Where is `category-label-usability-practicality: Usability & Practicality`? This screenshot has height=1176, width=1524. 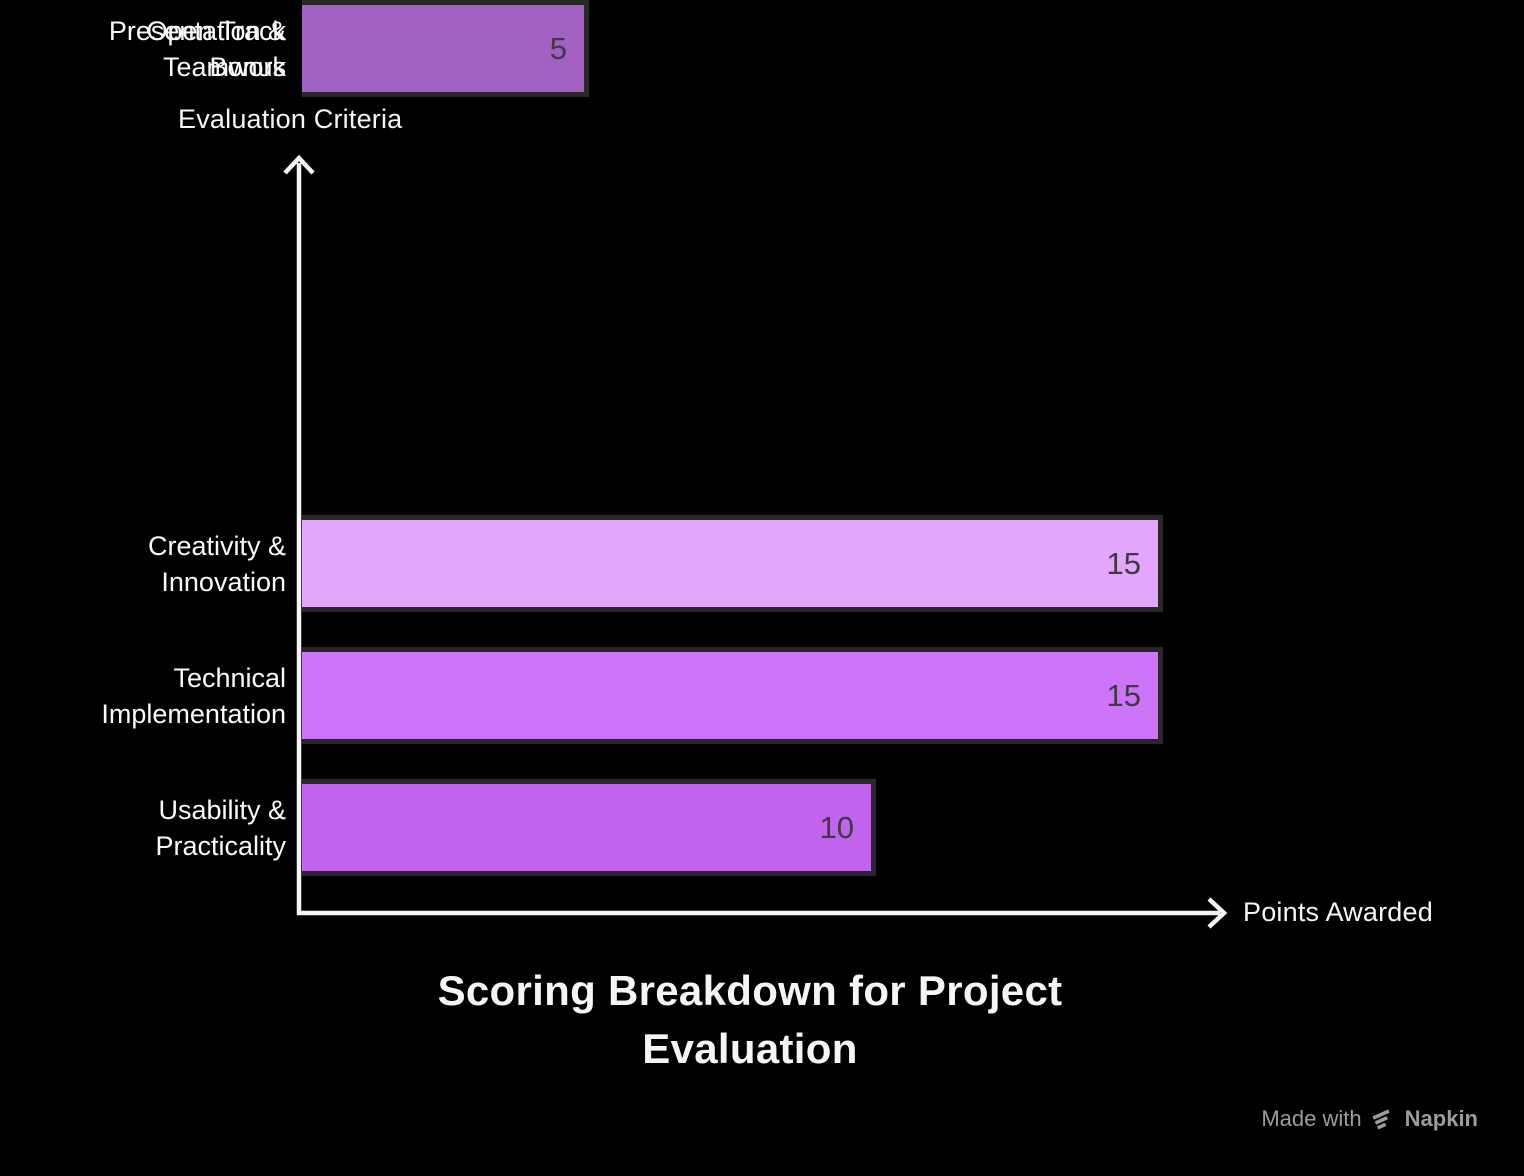 category-label-usability-practicality: Usability & Practicality is located at coordinates (220, 827).